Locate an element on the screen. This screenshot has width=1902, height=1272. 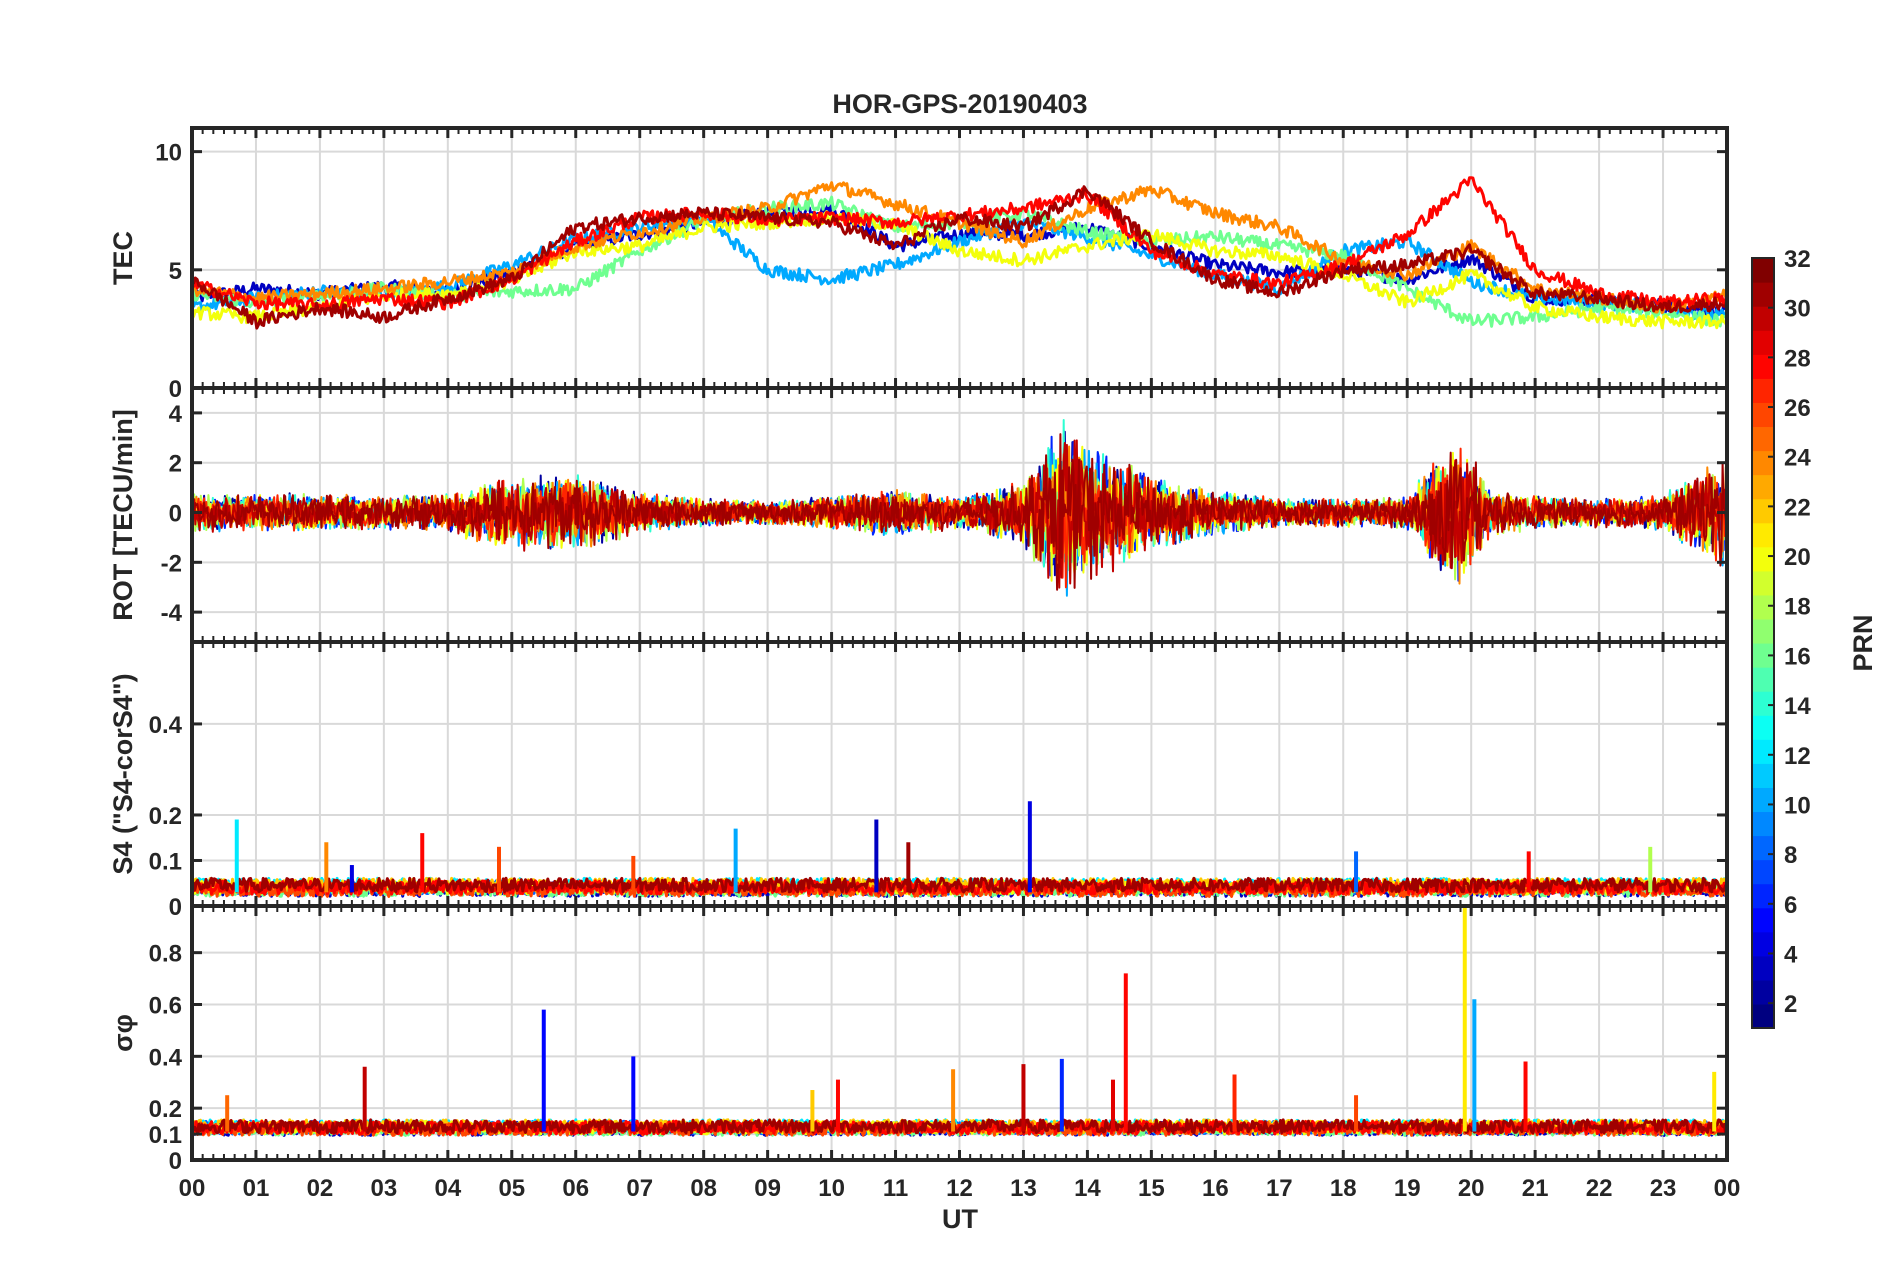
colorbar-tick-label: 24 is located at coordinates (1797, 458).